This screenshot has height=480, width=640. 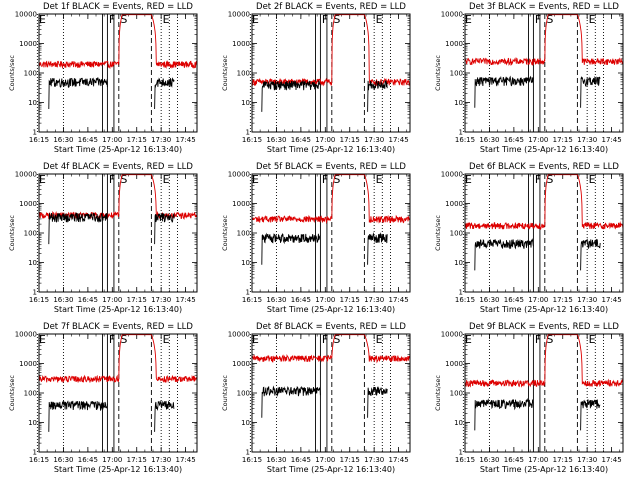 I want to click on panel-title: Det 4f BLACK = Events, RED = LLD, so click(x=118, y=167).